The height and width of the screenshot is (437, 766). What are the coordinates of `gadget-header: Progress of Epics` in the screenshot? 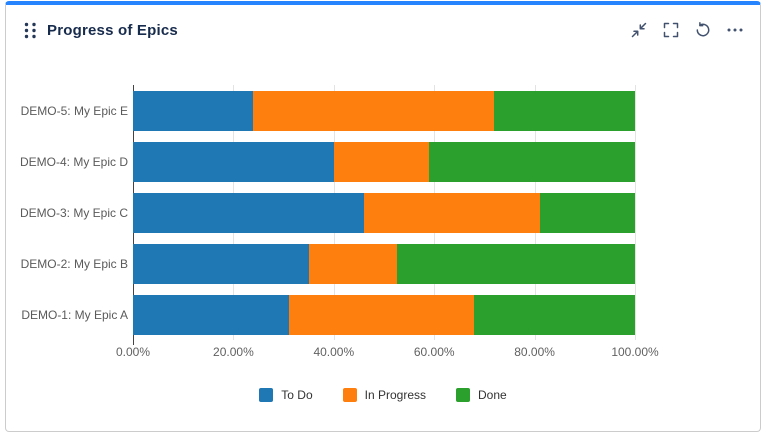 It's located at (383, 27).